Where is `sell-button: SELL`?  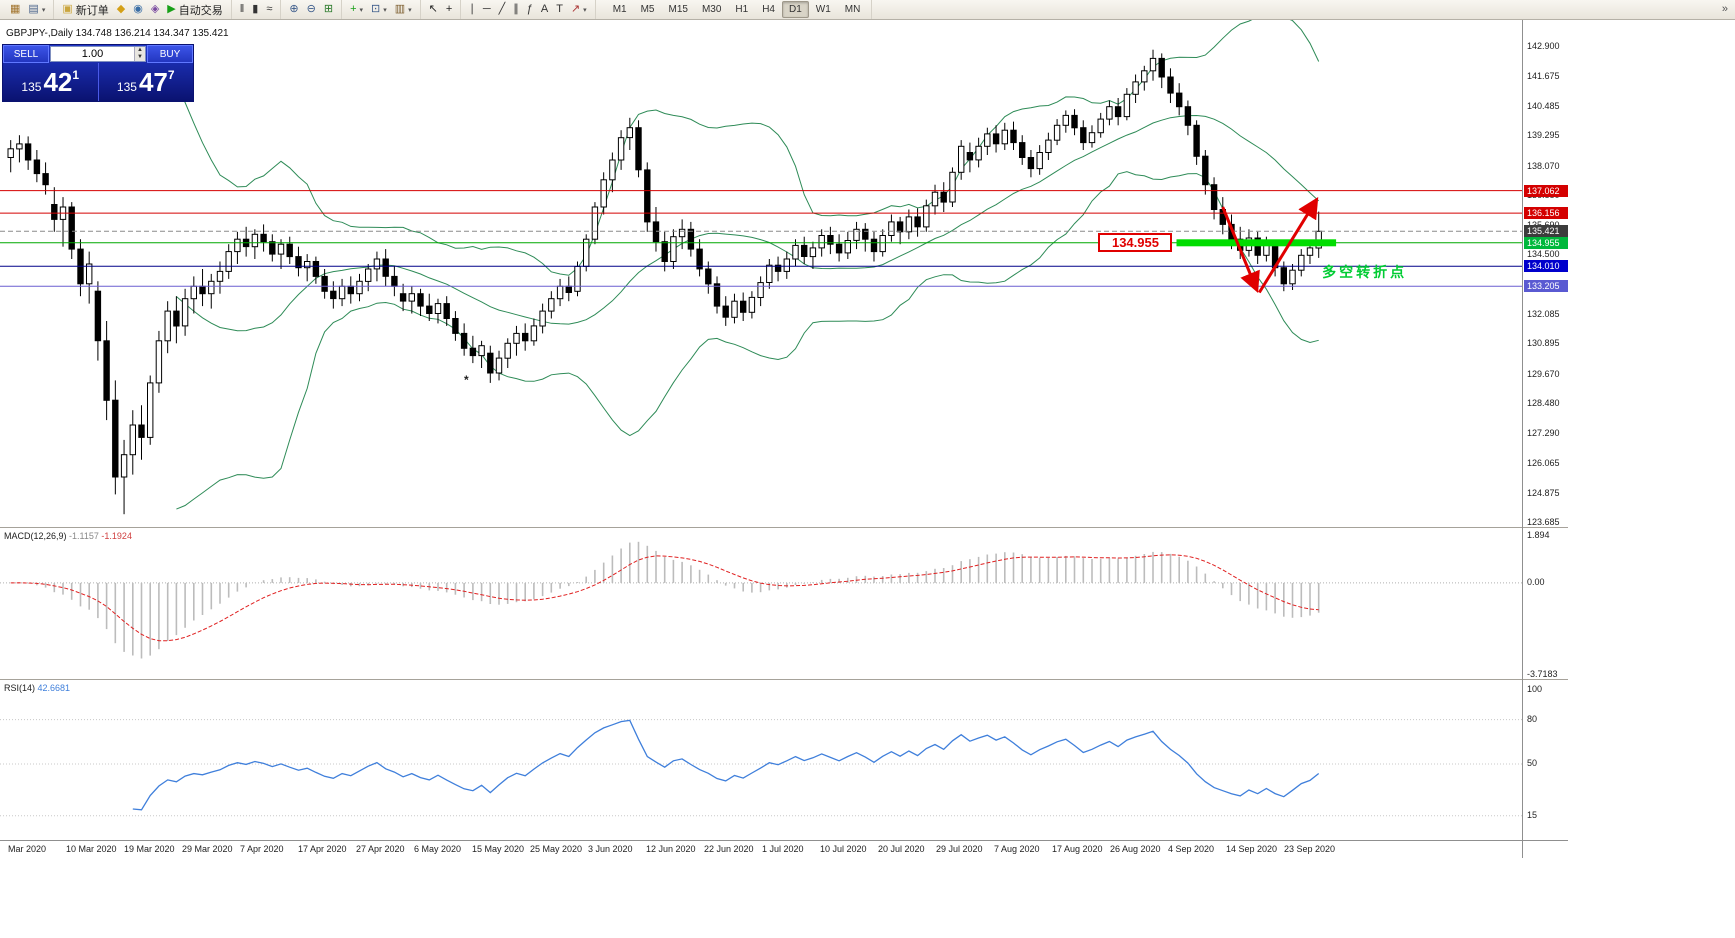 sell-button: SELL is located at coordinates (26, 54).